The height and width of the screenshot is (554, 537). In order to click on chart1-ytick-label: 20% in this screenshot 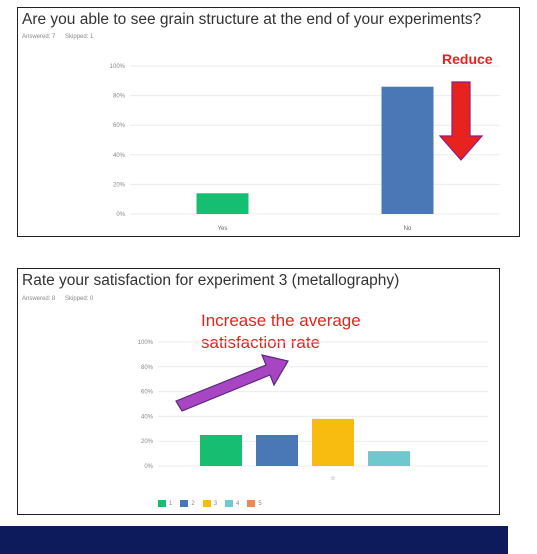, I will do `click(119, 185)`.